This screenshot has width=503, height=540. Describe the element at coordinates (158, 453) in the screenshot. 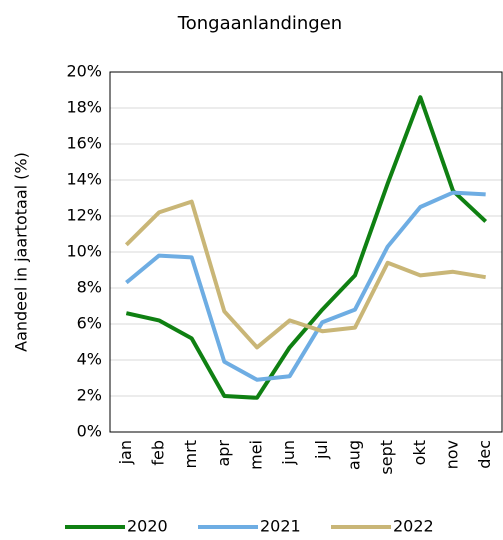

I see `x-tick-label: feb` at that location.